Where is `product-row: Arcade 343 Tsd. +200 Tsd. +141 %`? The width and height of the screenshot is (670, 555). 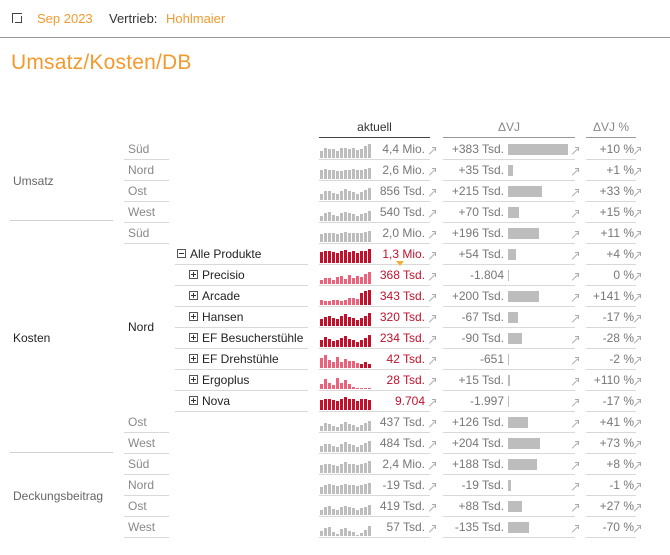 product-row: Arcade 343 Tsd. +200 Tsd. +141 % is located at coordinates (335, 296).